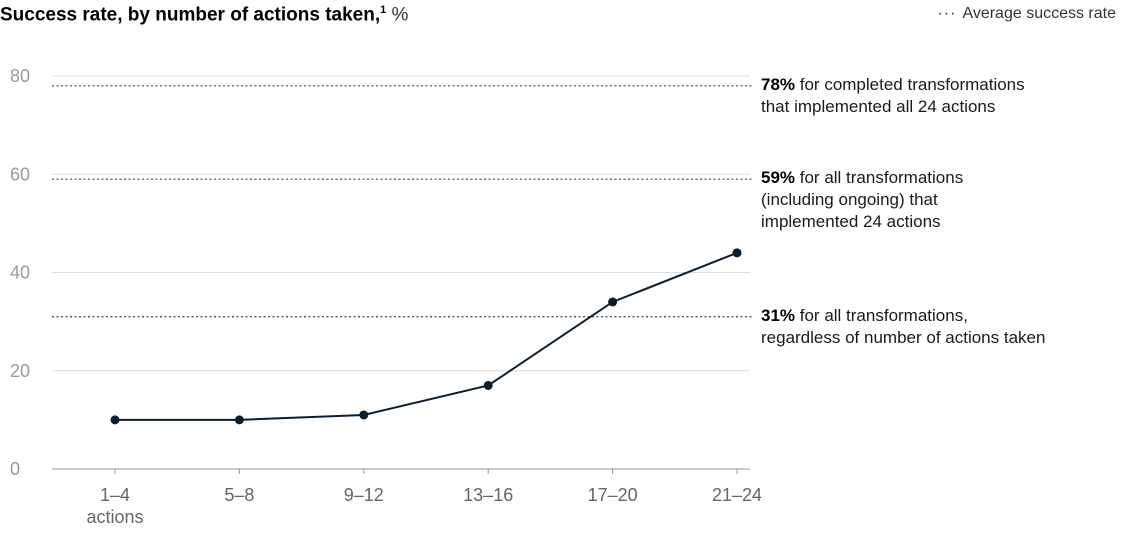 Image resolution: width=1132 pixels, height=535 pixels. What do you see at coordinates (1039, 13) in the screenshot?
I see `legend-label: Average success rate` at bounding box center [1039, 13].